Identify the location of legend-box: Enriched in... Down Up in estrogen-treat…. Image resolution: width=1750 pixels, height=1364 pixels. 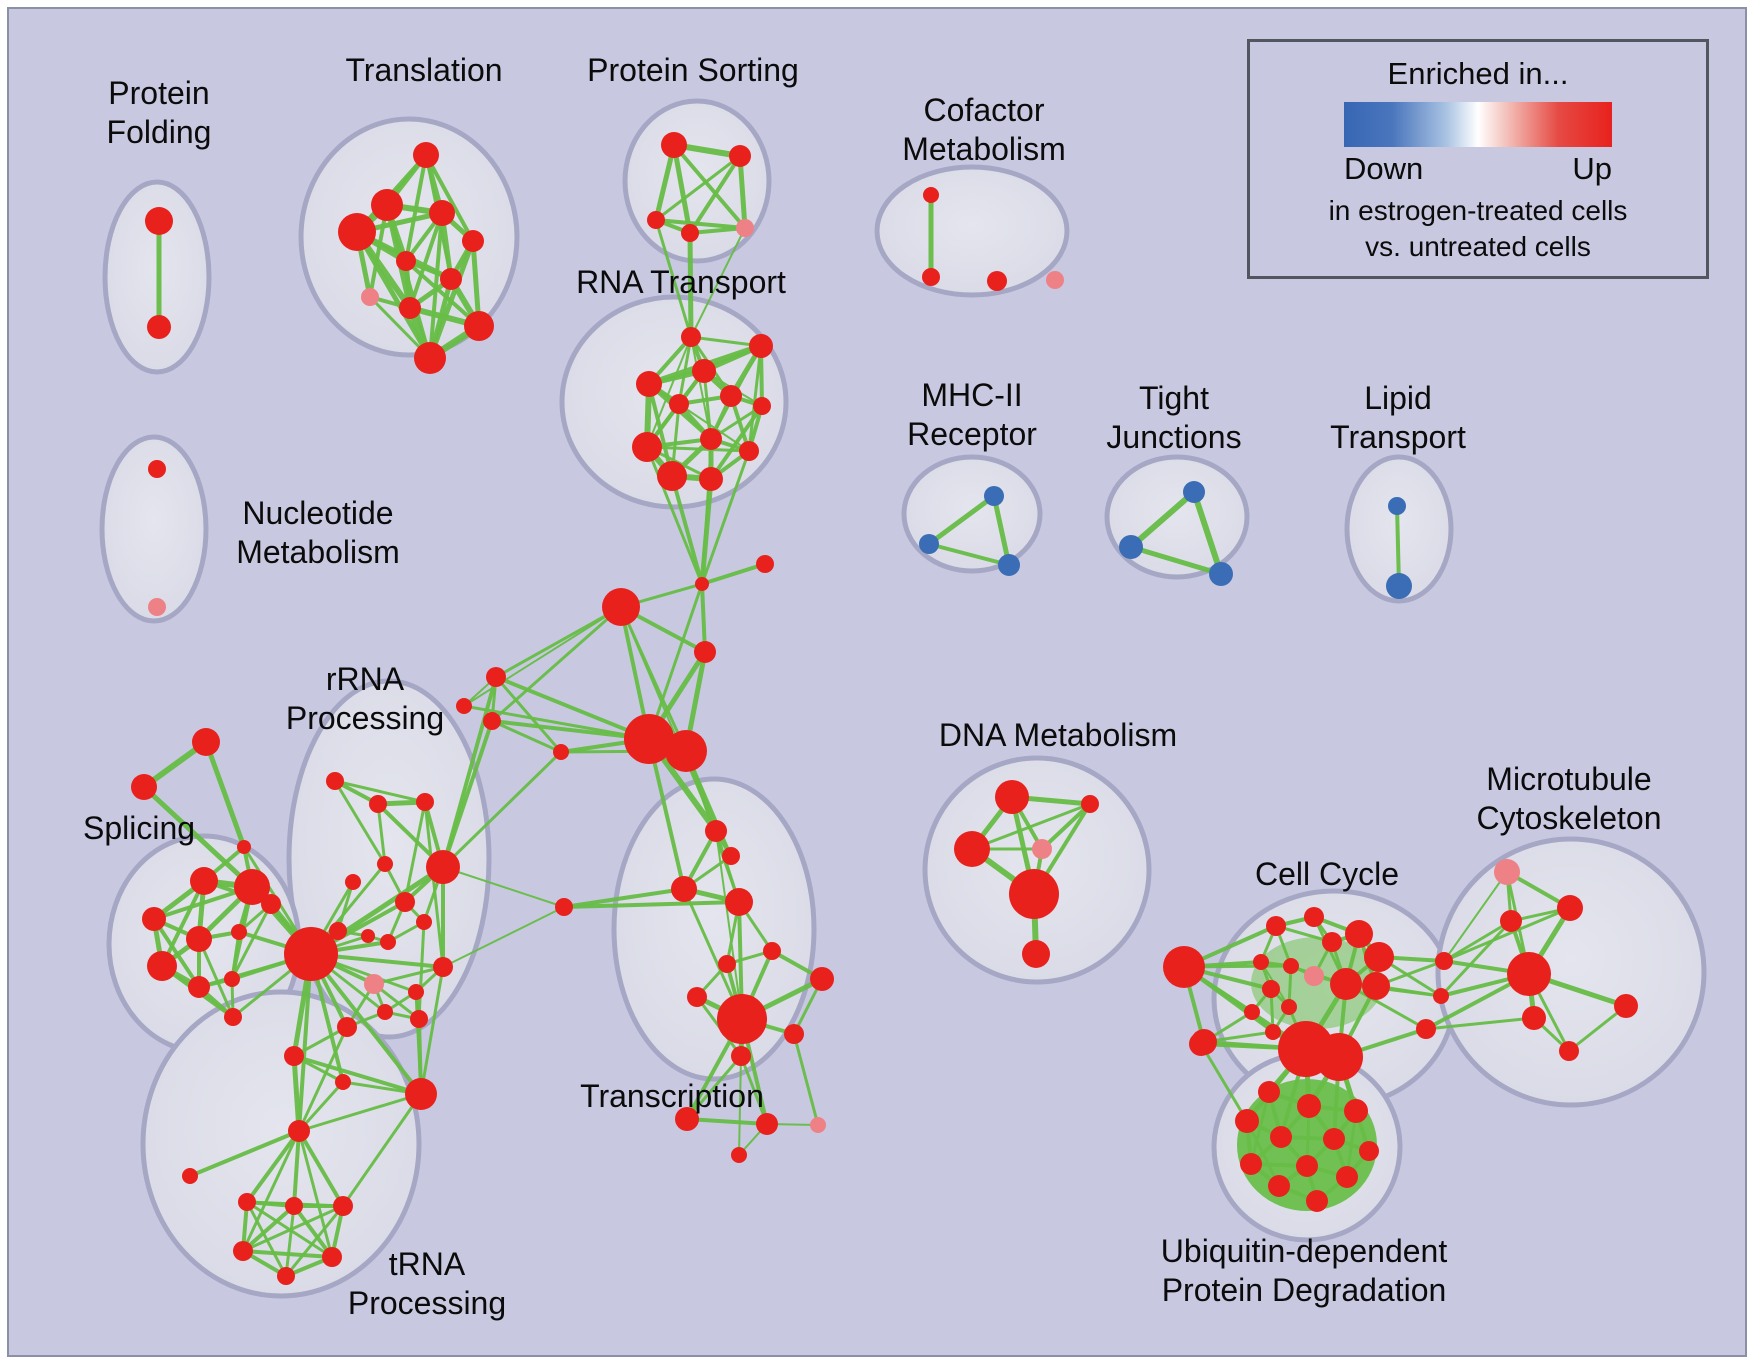
(1478, 159).